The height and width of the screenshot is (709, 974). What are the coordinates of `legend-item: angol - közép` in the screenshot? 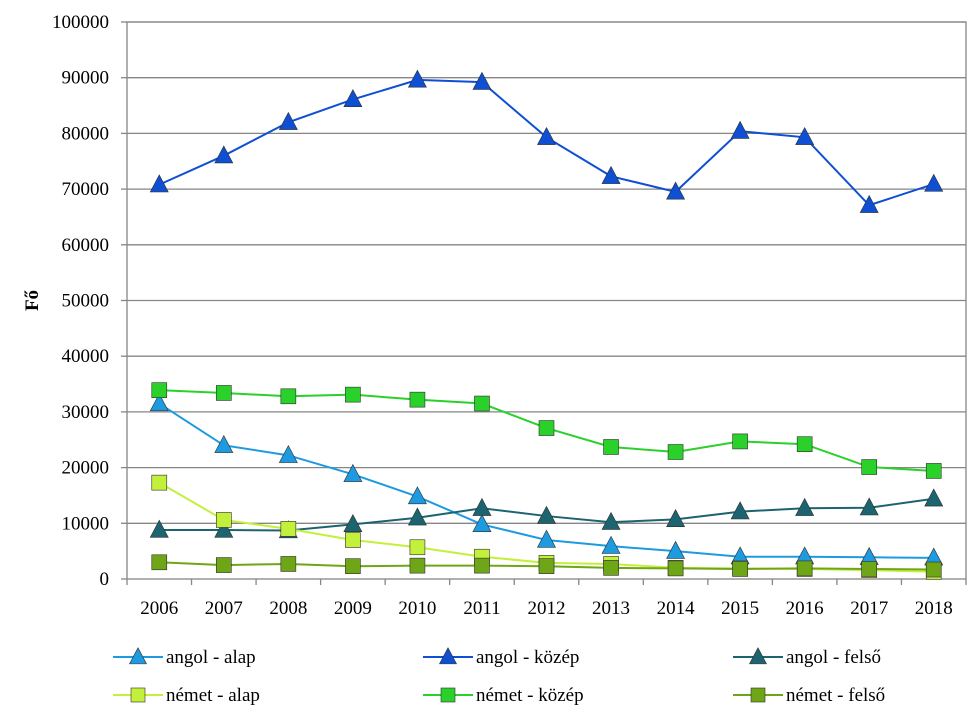 It's located at (501, 657).